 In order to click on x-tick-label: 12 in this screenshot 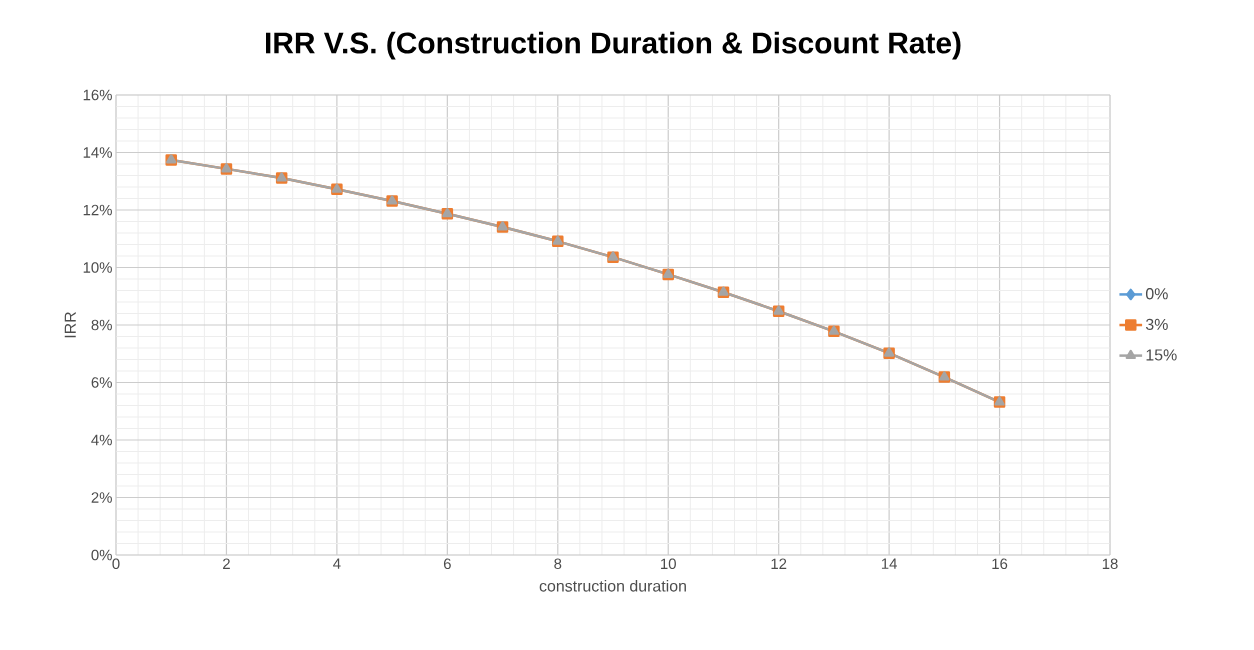, I will do `click(779, 563)`.